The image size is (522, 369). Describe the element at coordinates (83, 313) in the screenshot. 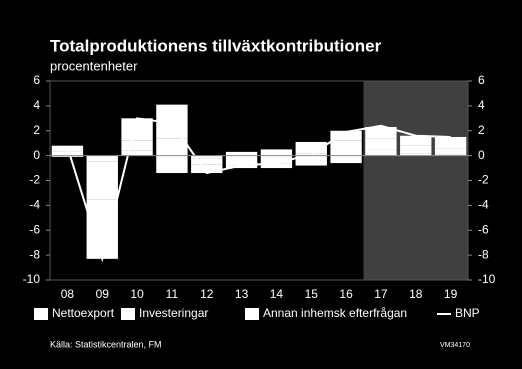

I see `legend-label: Nettoexport` at that location.